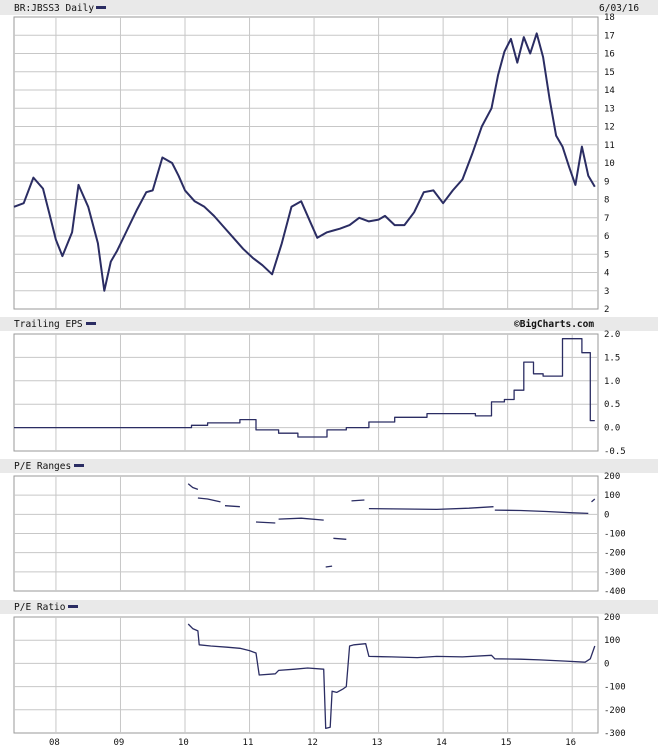  What do you see at coordinates (612, 641) in the screenshot?
I see `pe-ratio-y-tick-label: 100` at bounding box center [612, 641].